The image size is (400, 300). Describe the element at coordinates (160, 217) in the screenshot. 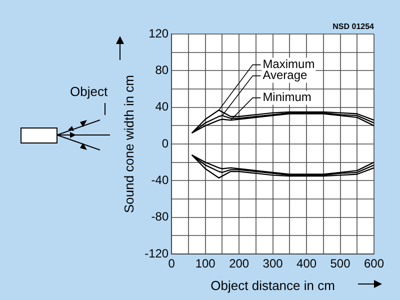

I see `y-tick-label: -80` at that location.